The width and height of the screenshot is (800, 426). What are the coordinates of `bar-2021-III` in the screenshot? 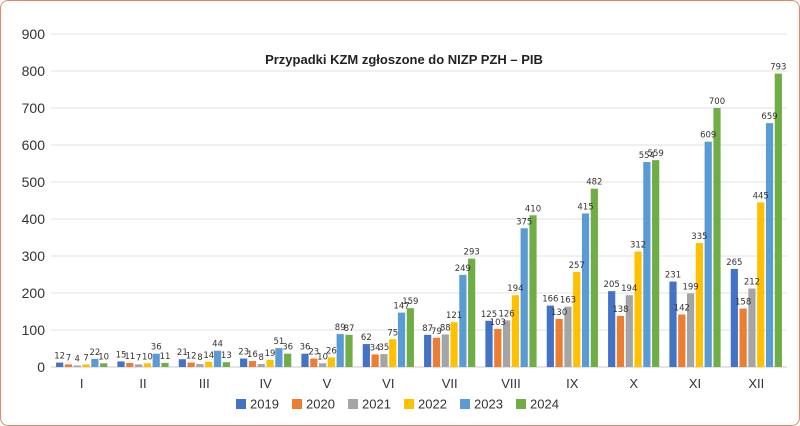 It's located at (200, 365).